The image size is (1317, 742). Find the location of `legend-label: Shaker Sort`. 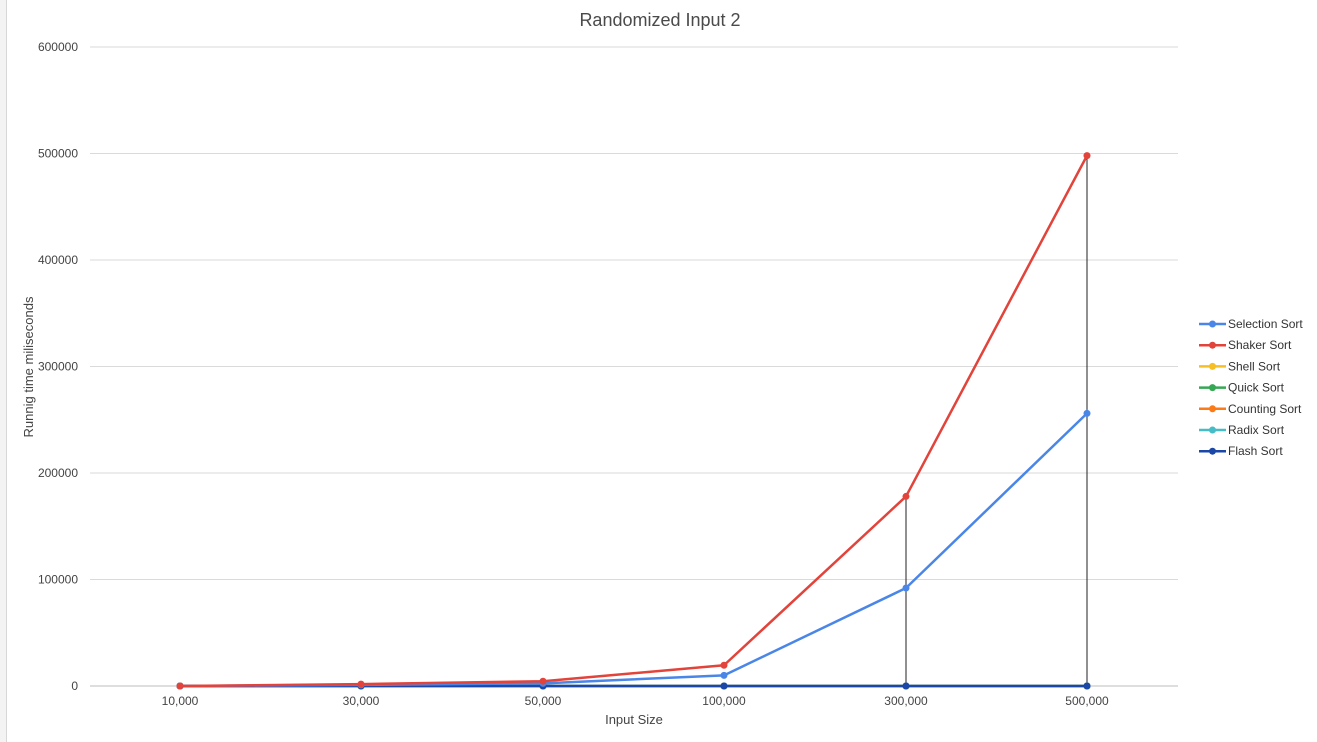

legend-label: Shaker Sort is located at coordinates (1260, 345).